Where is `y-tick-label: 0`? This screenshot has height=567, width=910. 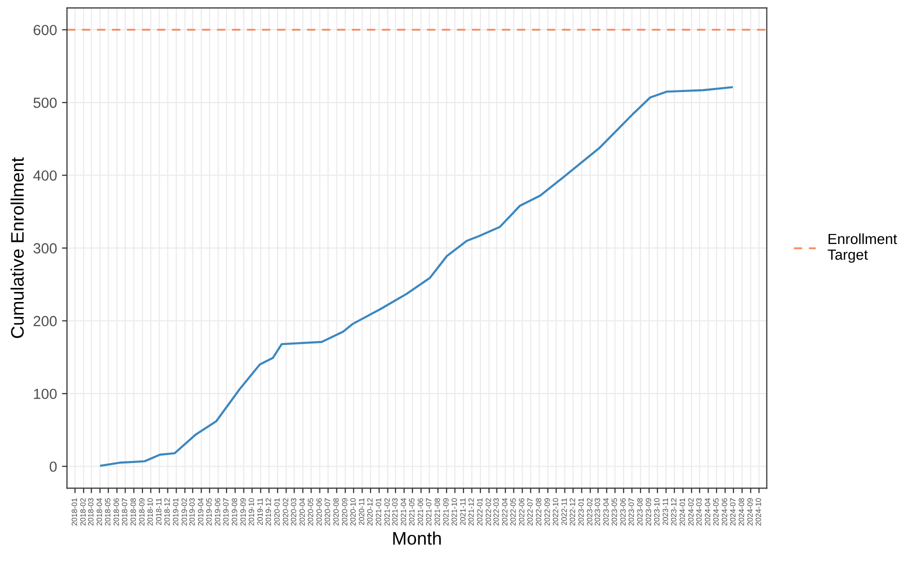
y-tick-label: 0 is located at coordinates (53, 466).